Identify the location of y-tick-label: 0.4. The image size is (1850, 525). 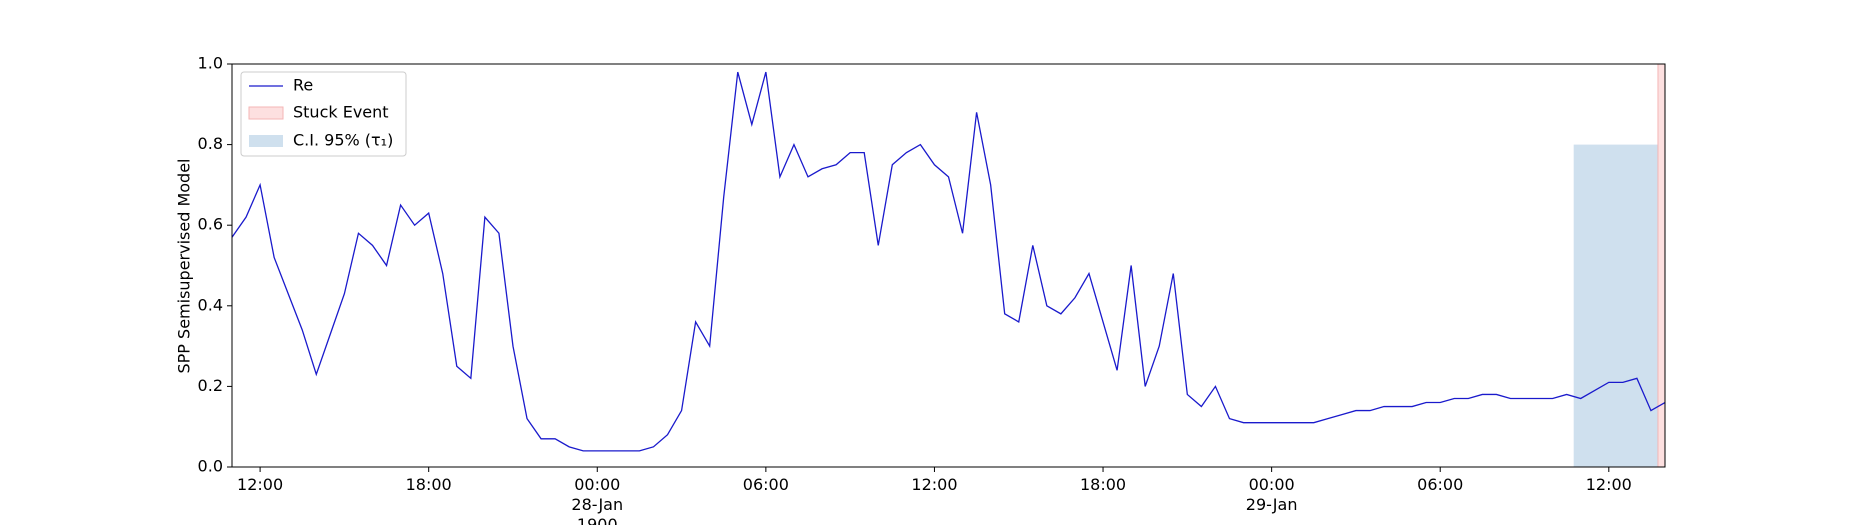
(210, 304).